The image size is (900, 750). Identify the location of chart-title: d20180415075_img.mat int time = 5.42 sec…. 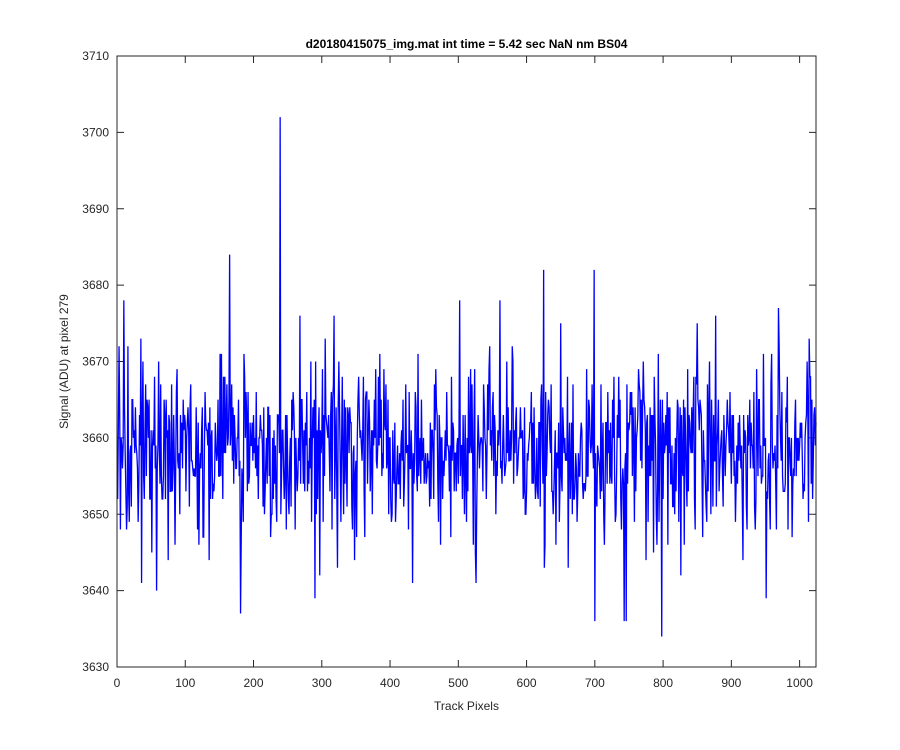
(467, 44).